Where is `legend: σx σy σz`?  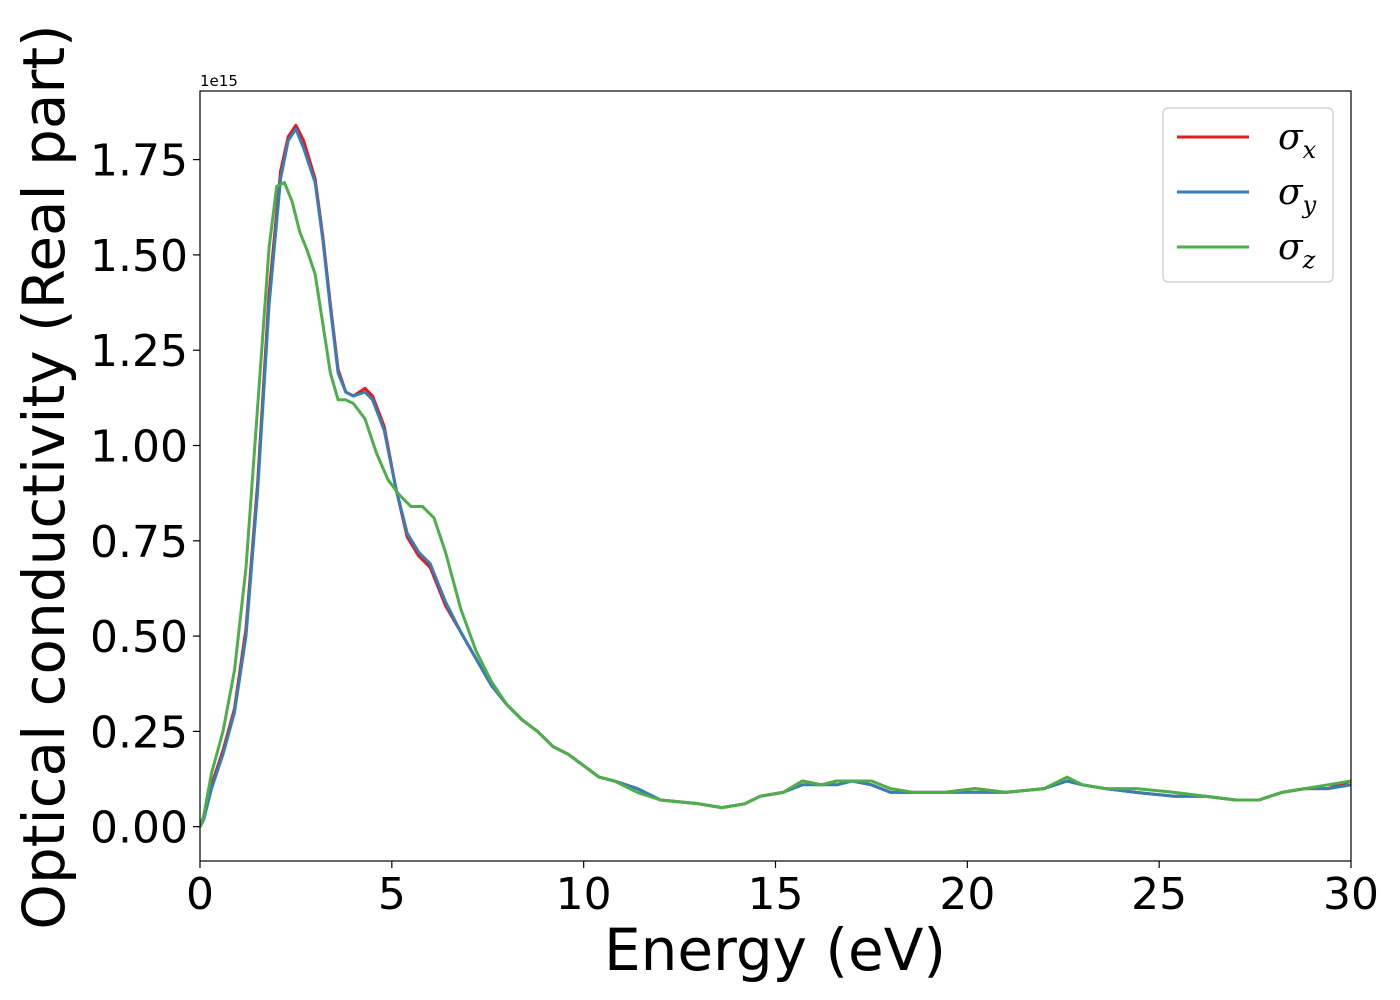
legend: σx σy σz is located at coordinates (1248, 195).